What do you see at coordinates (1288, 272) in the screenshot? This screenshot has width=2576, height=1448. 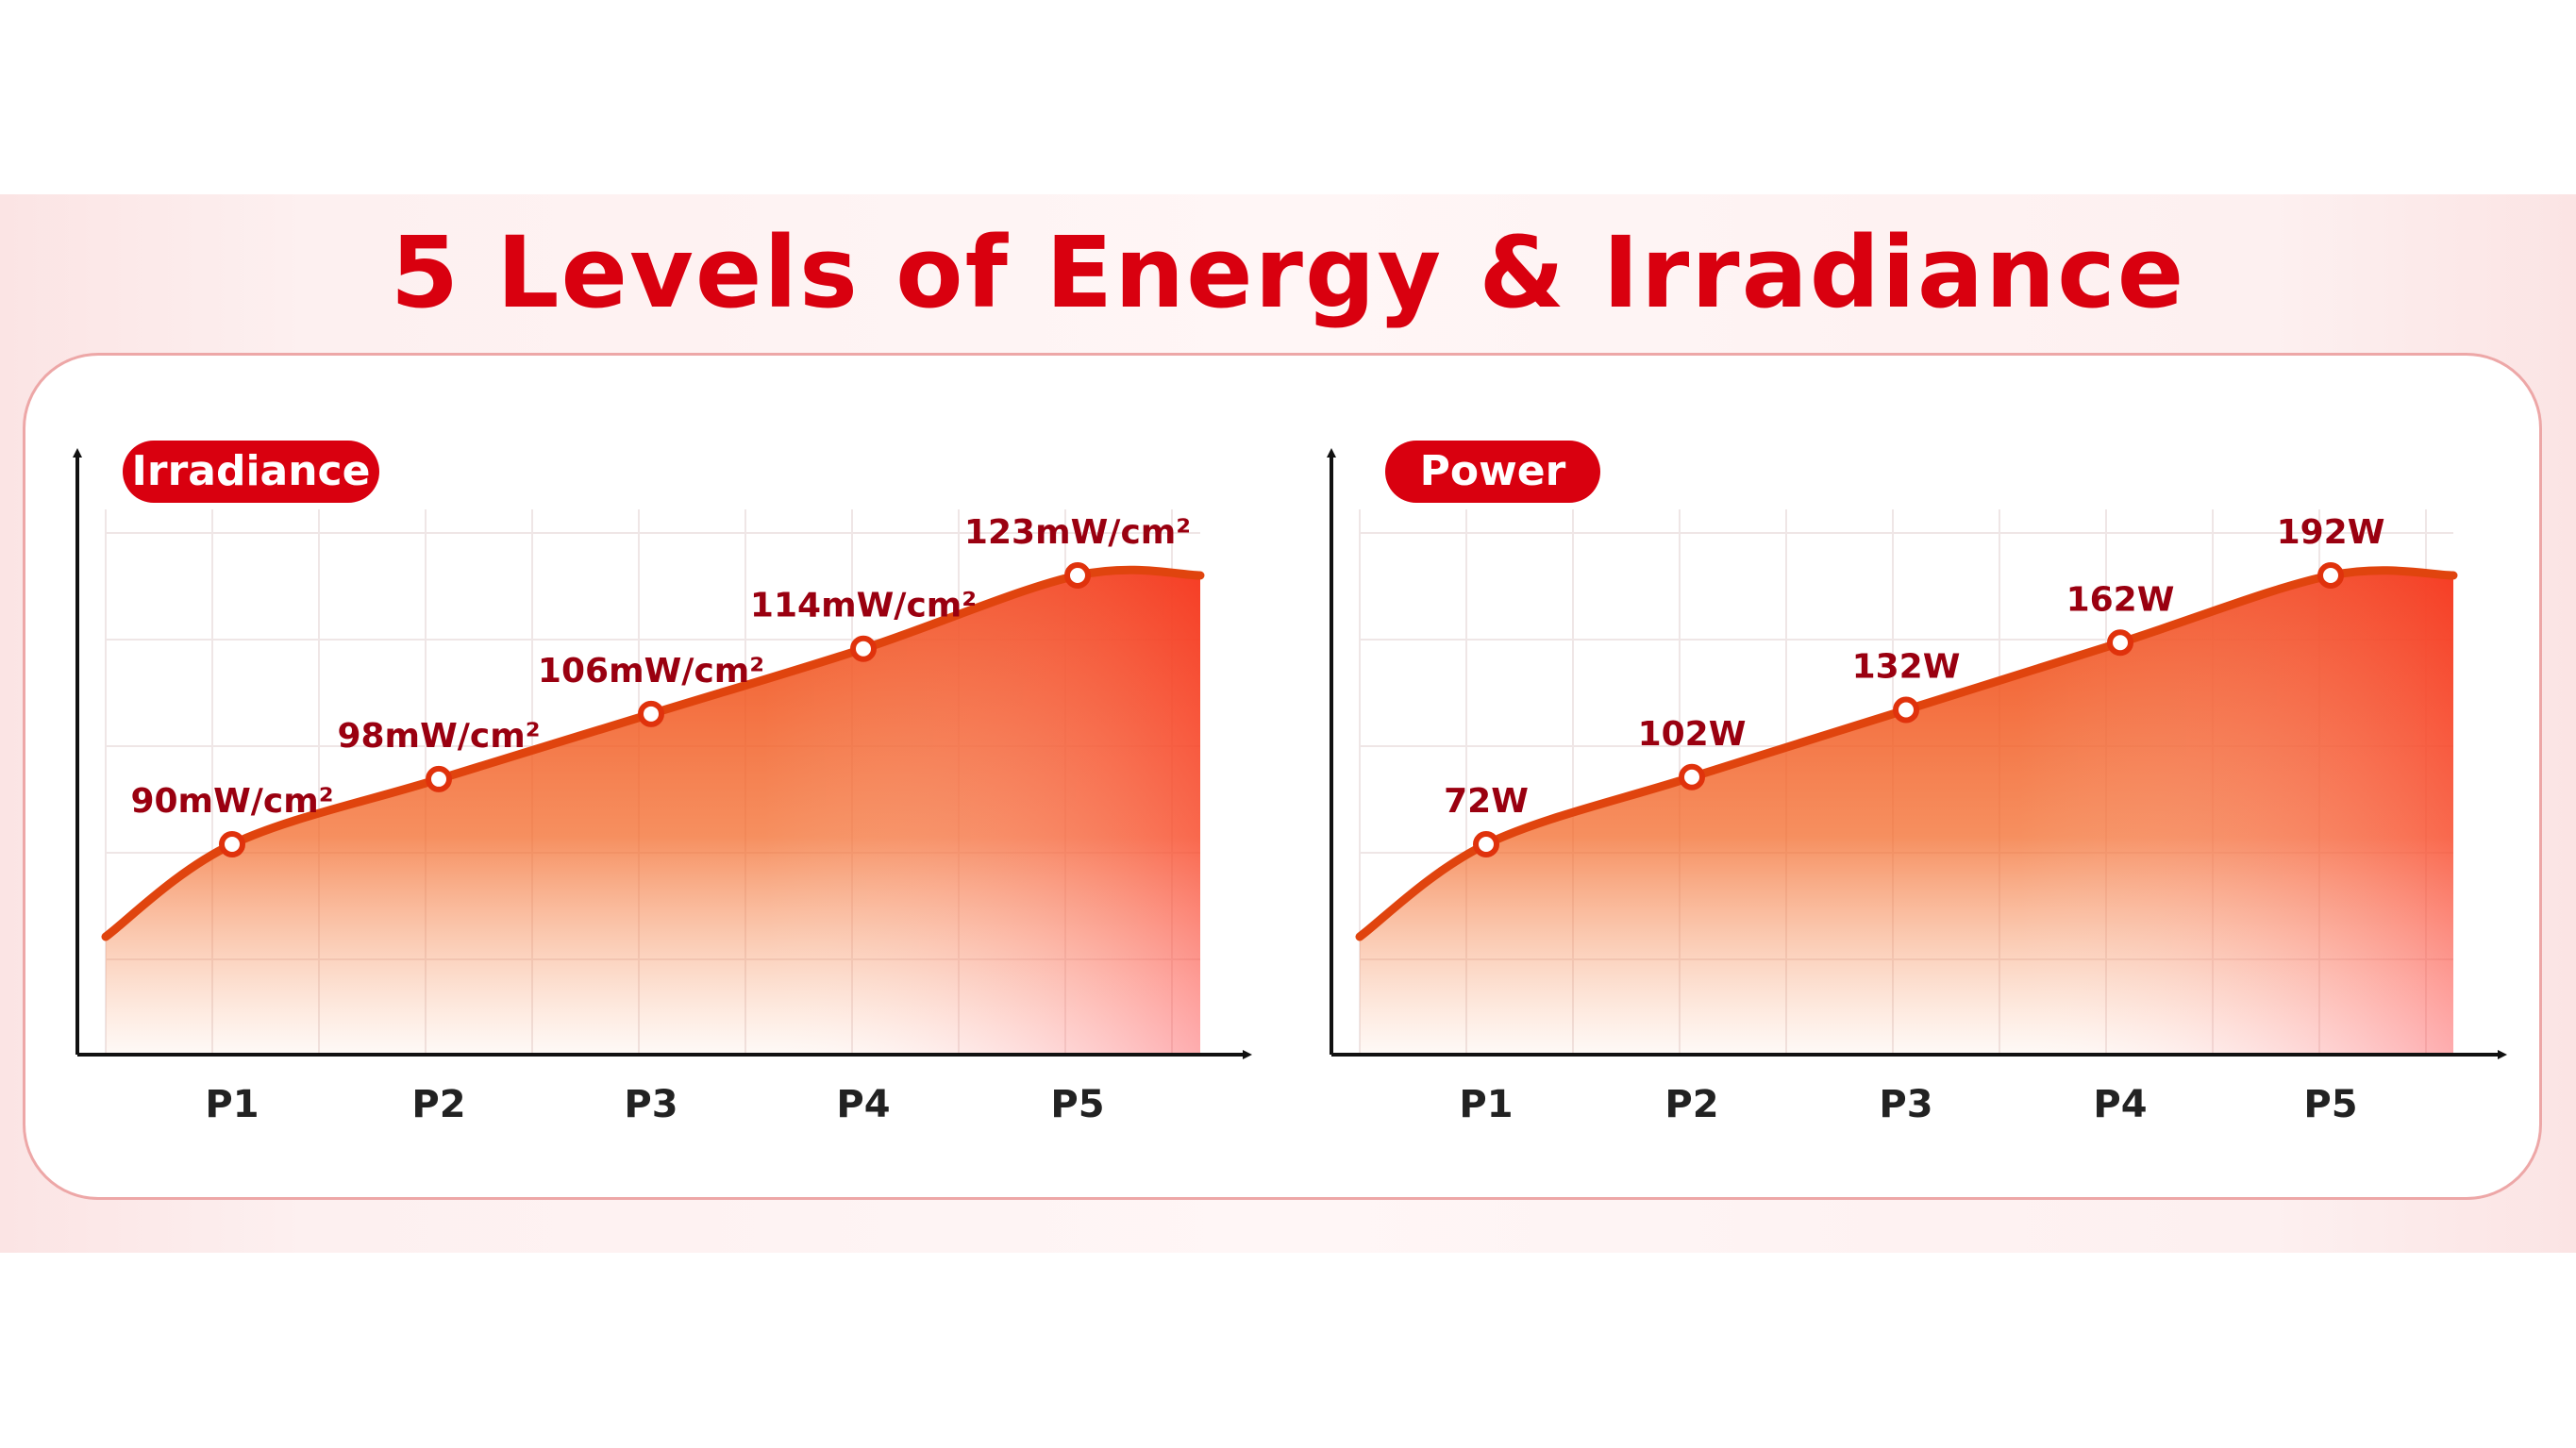 I see `page-title: 5 Levels of Energy & Irradiance` at bounding box center [1288, 272].